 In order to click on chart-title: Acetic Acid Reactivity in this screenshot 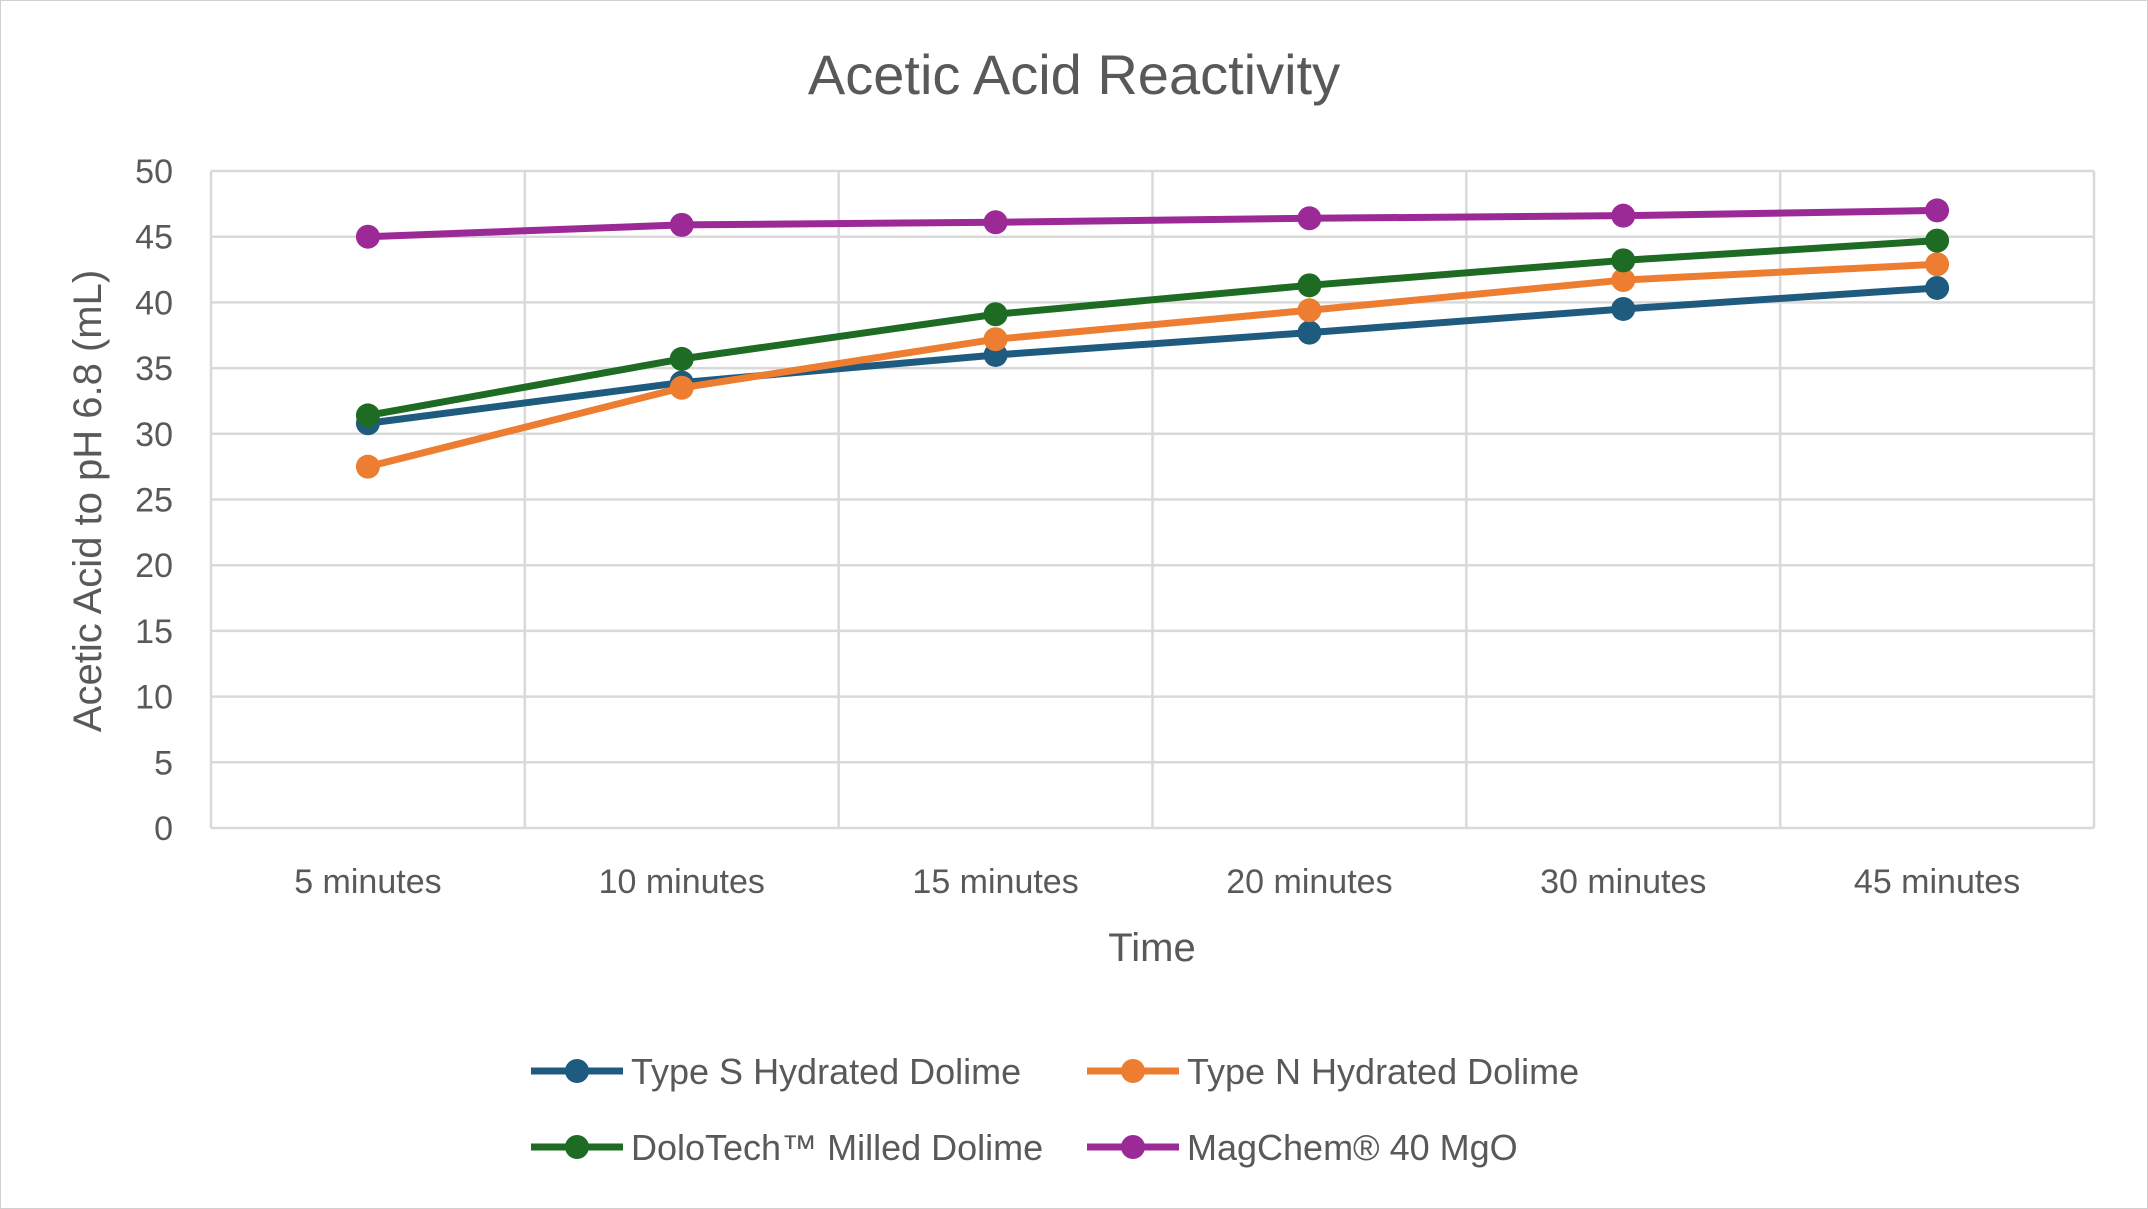, I will do `click(1074, 74)`.